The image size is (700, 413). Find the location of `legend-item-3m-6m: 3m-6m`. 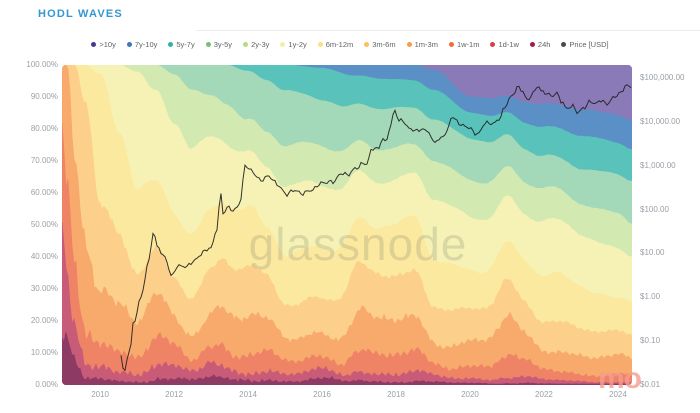

legend-item-3m-6m: 3m-6m is located at coordinates (380, 44).